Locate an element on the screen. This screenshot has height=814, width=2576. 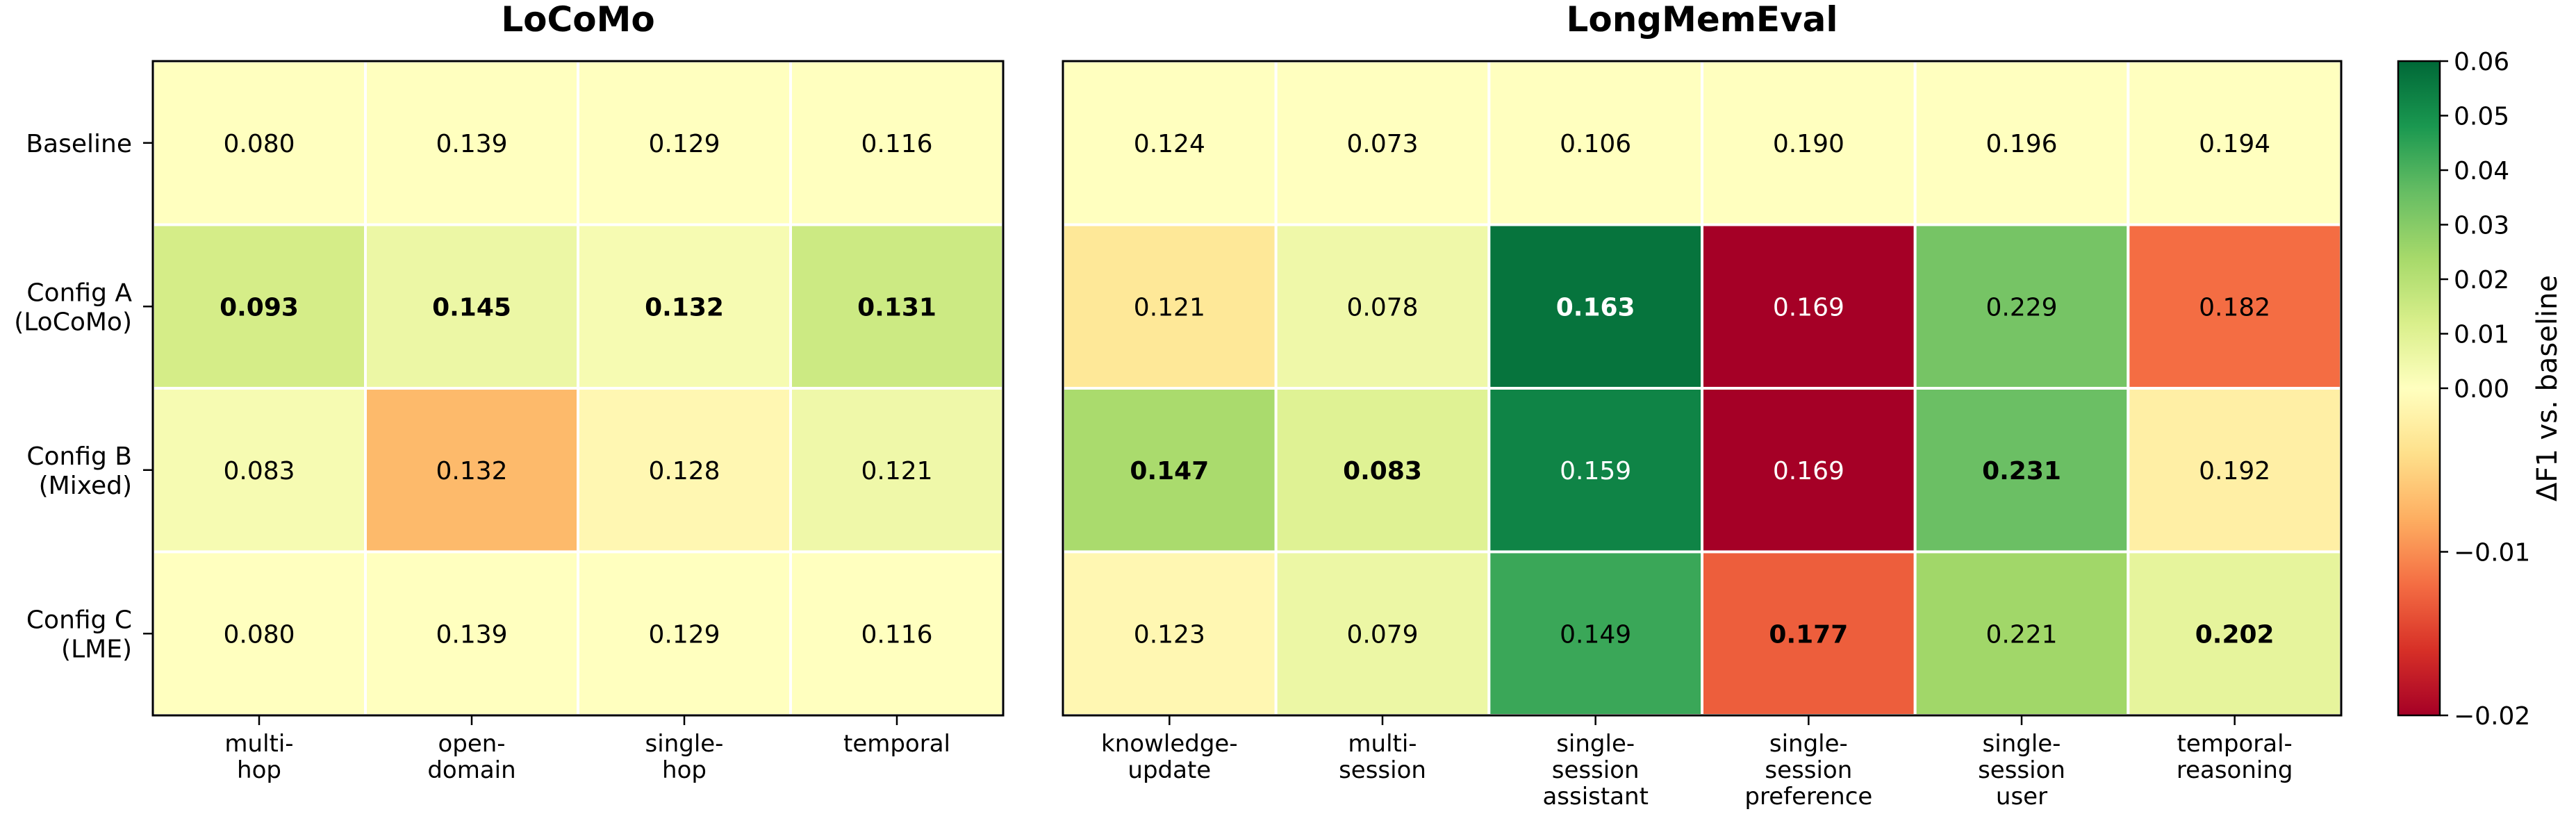
cell-value-label: 0.145 is located at coordinates (471, 307).